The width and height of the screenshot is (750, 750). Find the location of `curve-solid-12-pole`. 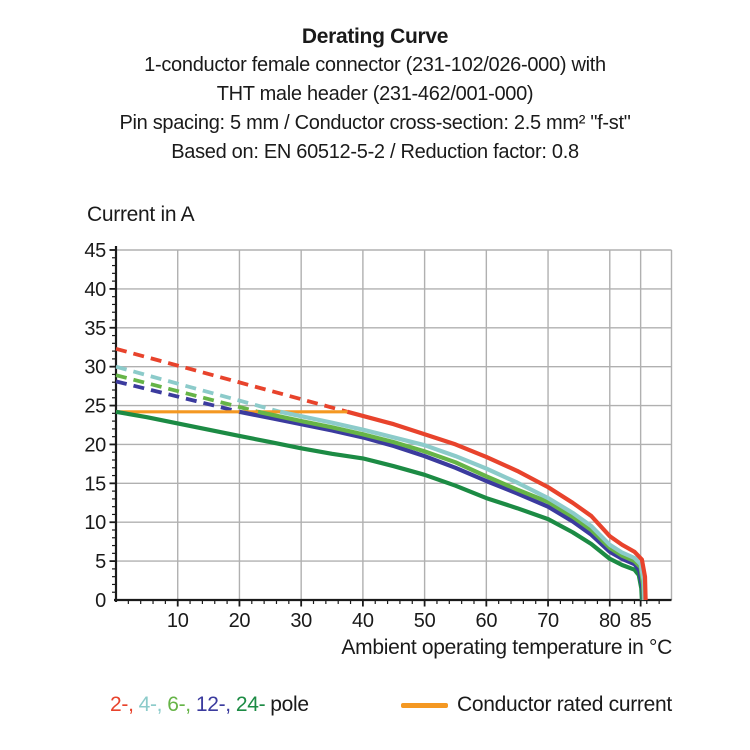

curve-solid-12-pole is located at coordinates (442, 505).